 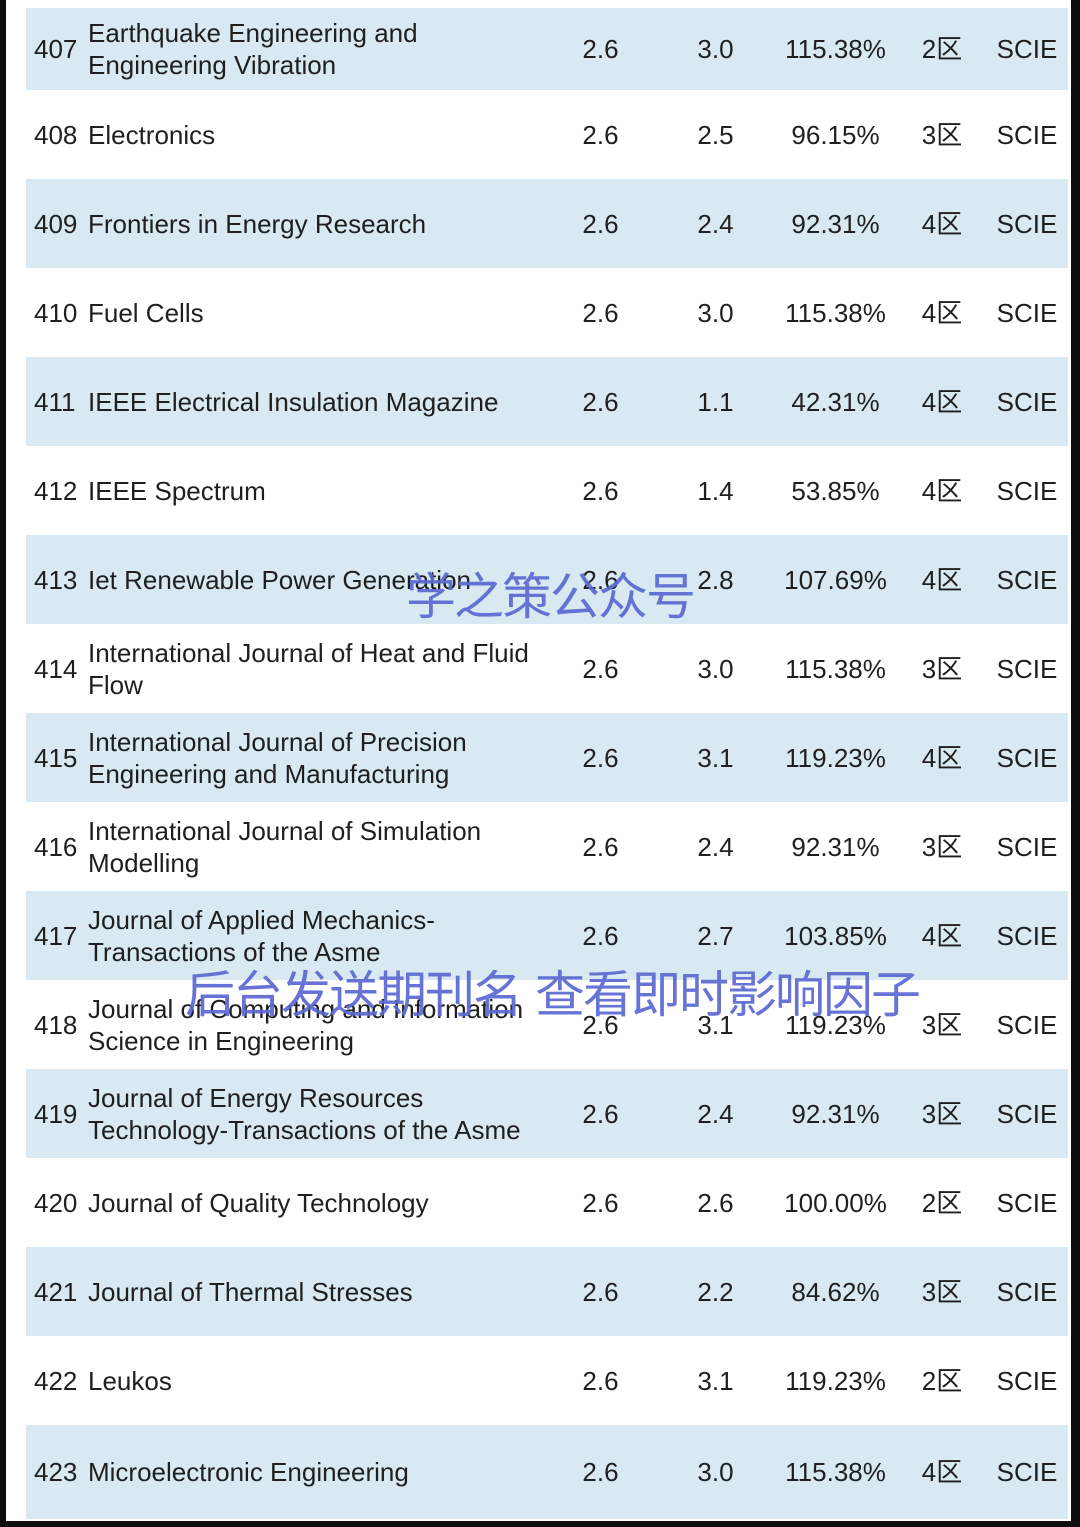 What do you see at coordinates (835, 579) in the screenshot?
I see `percent-cell: 107.69%` at bounding box center [835, 579].